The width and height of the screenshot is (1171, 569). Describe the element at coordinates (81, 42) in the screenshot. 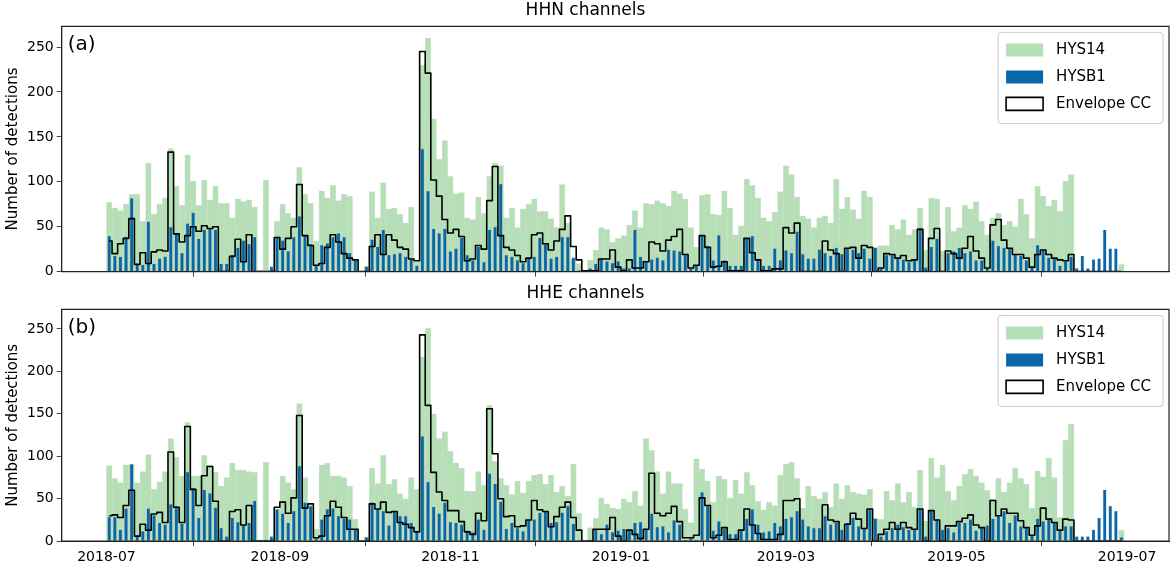

I see `annotation: (a)` at that location.